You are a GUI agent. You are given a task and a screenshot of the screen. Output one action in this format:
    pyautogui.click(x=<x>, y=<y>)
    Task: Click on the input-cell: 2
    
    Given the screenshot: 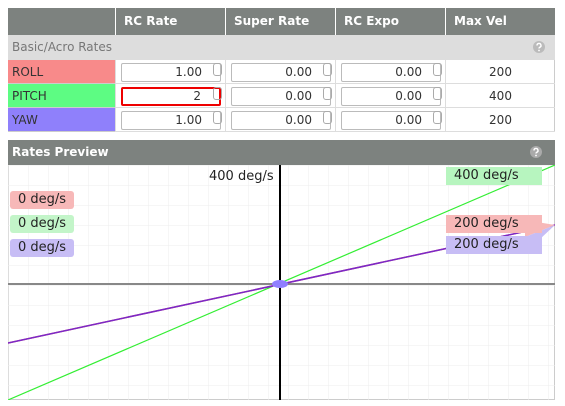 What is the action you would take?
    pyautogui.click(x=170, y=96)
    